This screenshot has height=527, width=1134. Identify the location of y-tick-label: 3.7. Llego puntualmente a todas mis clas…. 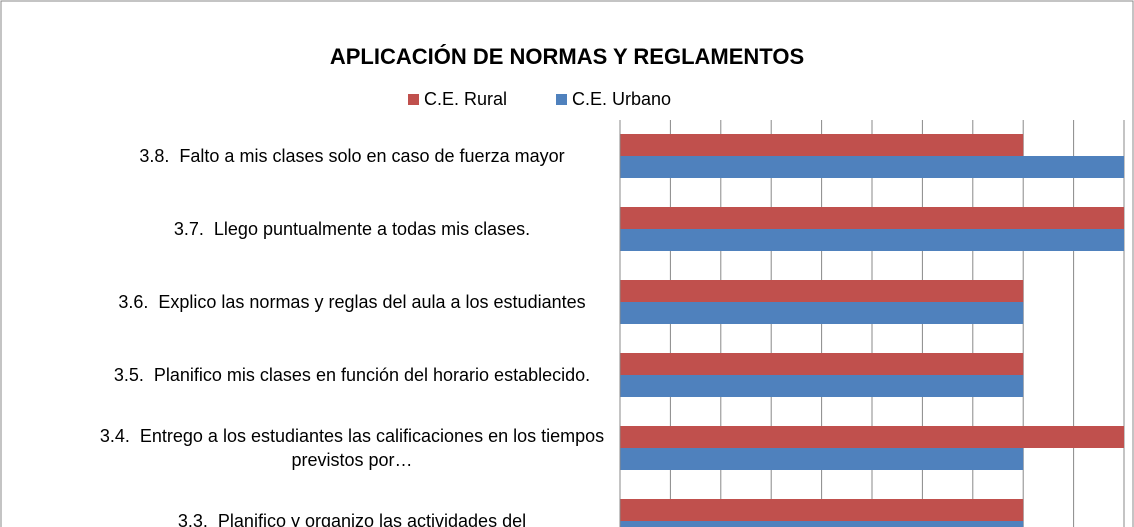
(352, 229).